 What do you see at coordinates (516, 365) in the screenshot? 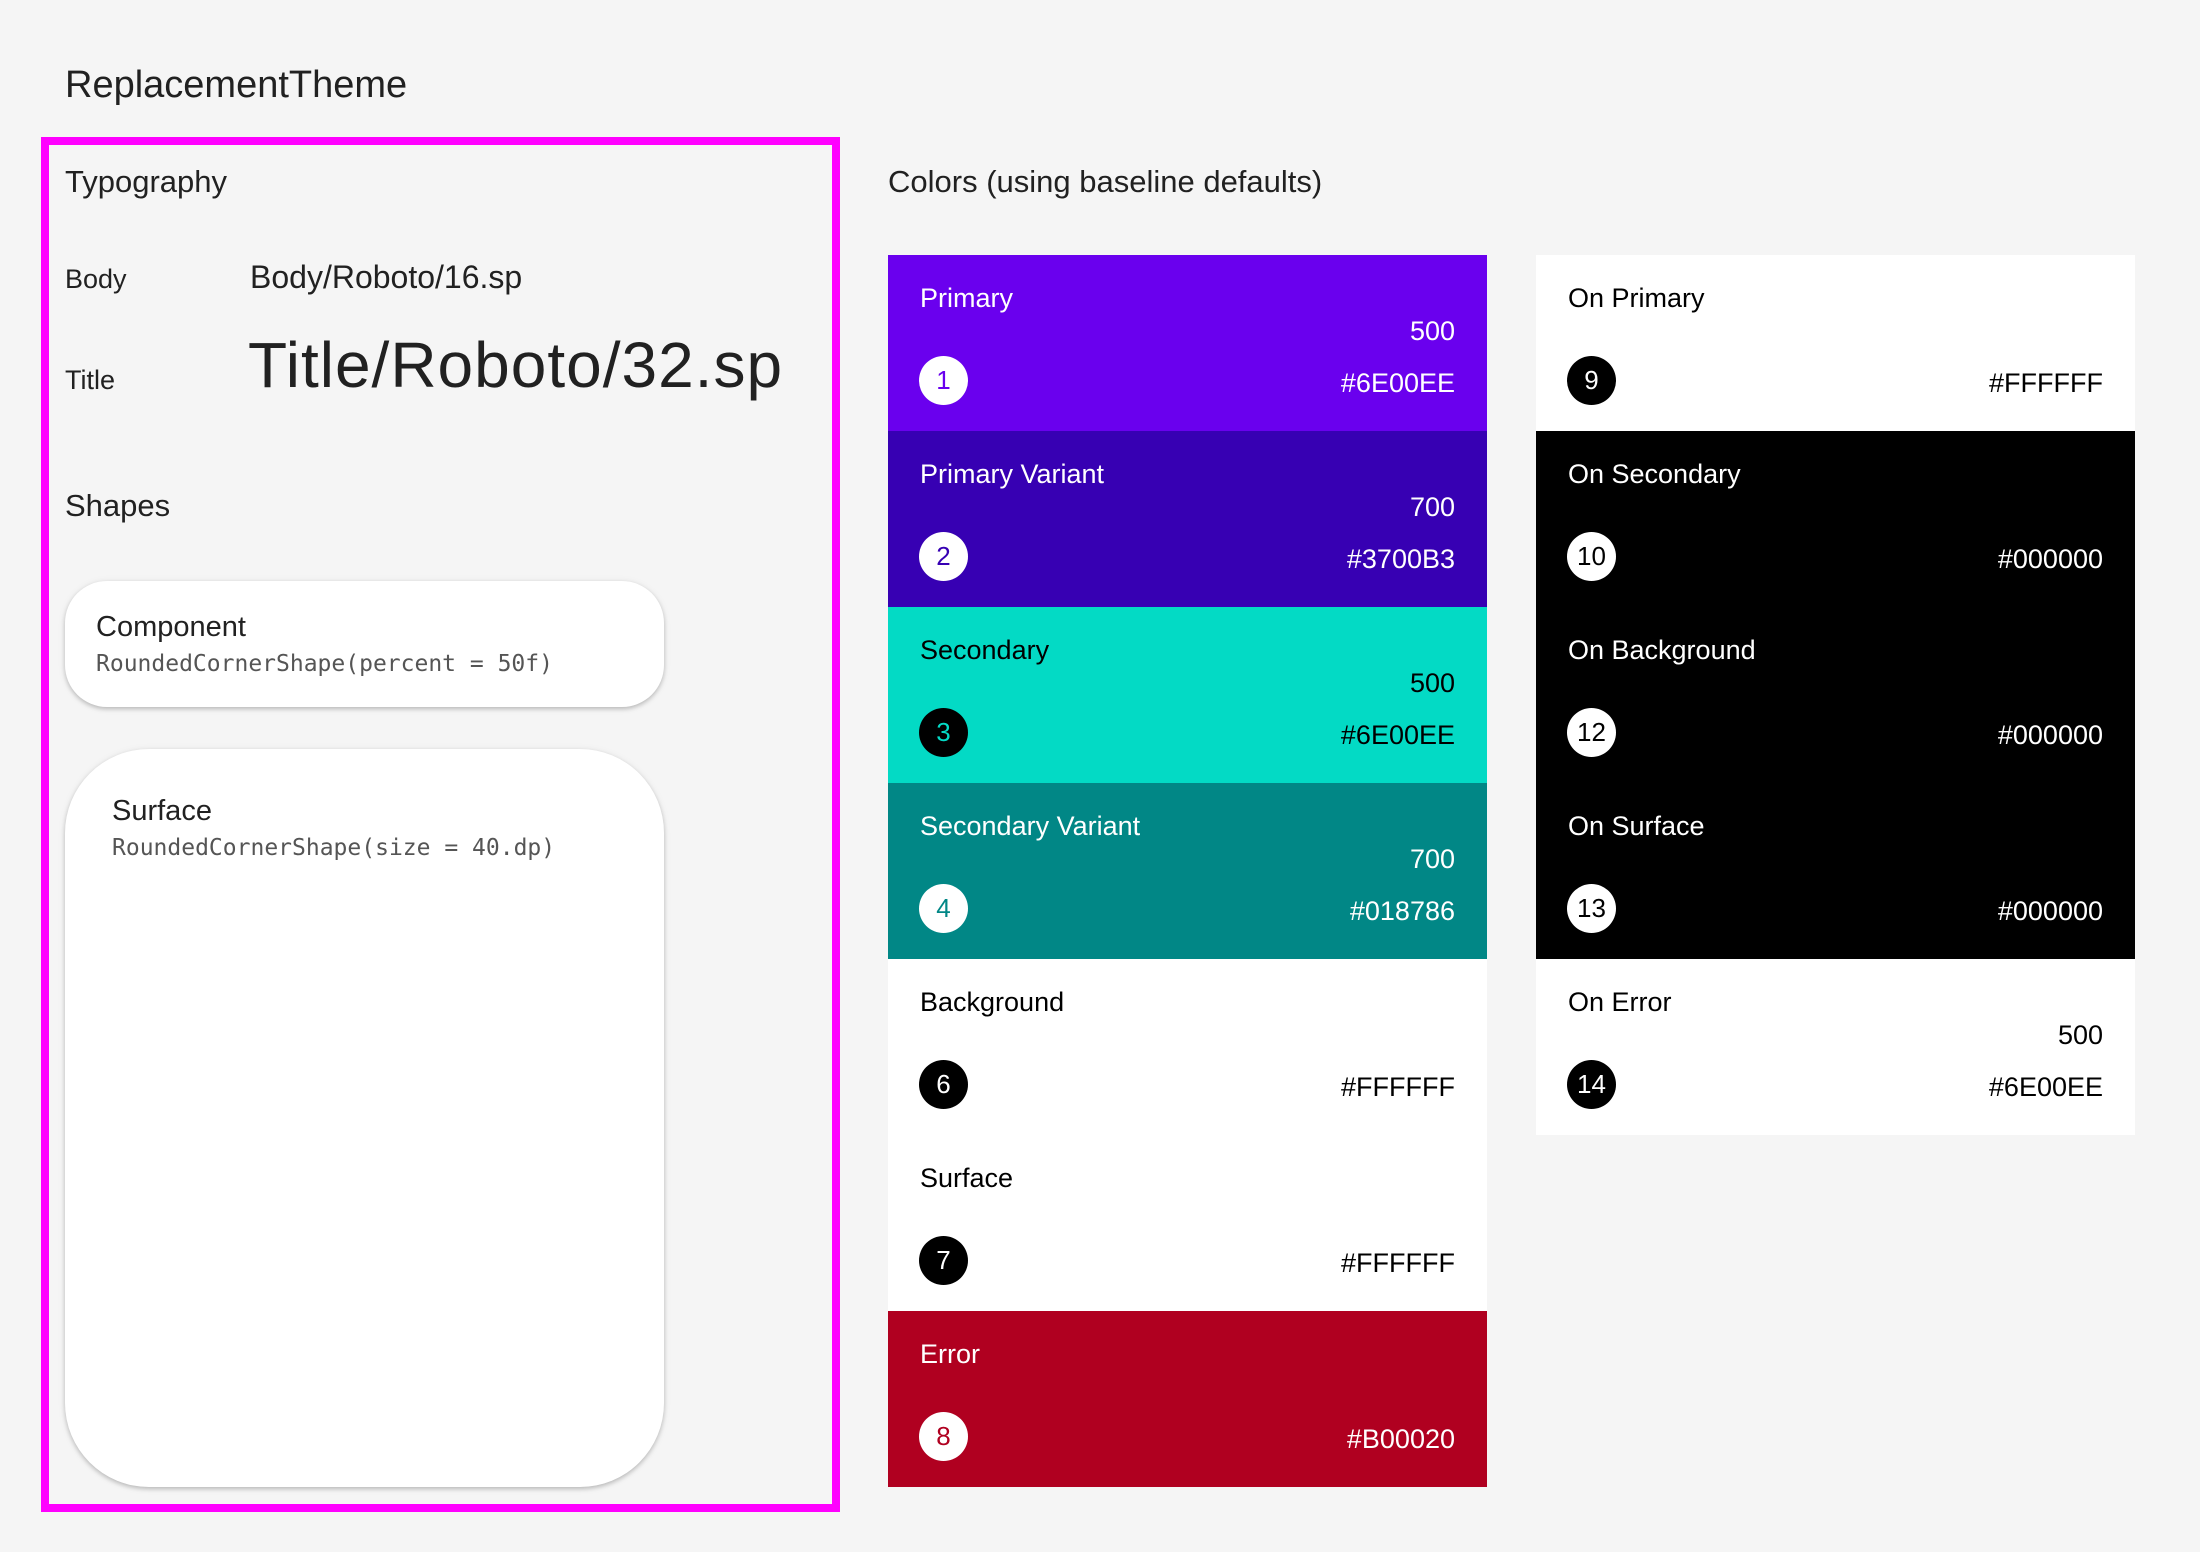
I see `title-sample: Title/Roboto/32.sp` at bounding box center [516, 365].